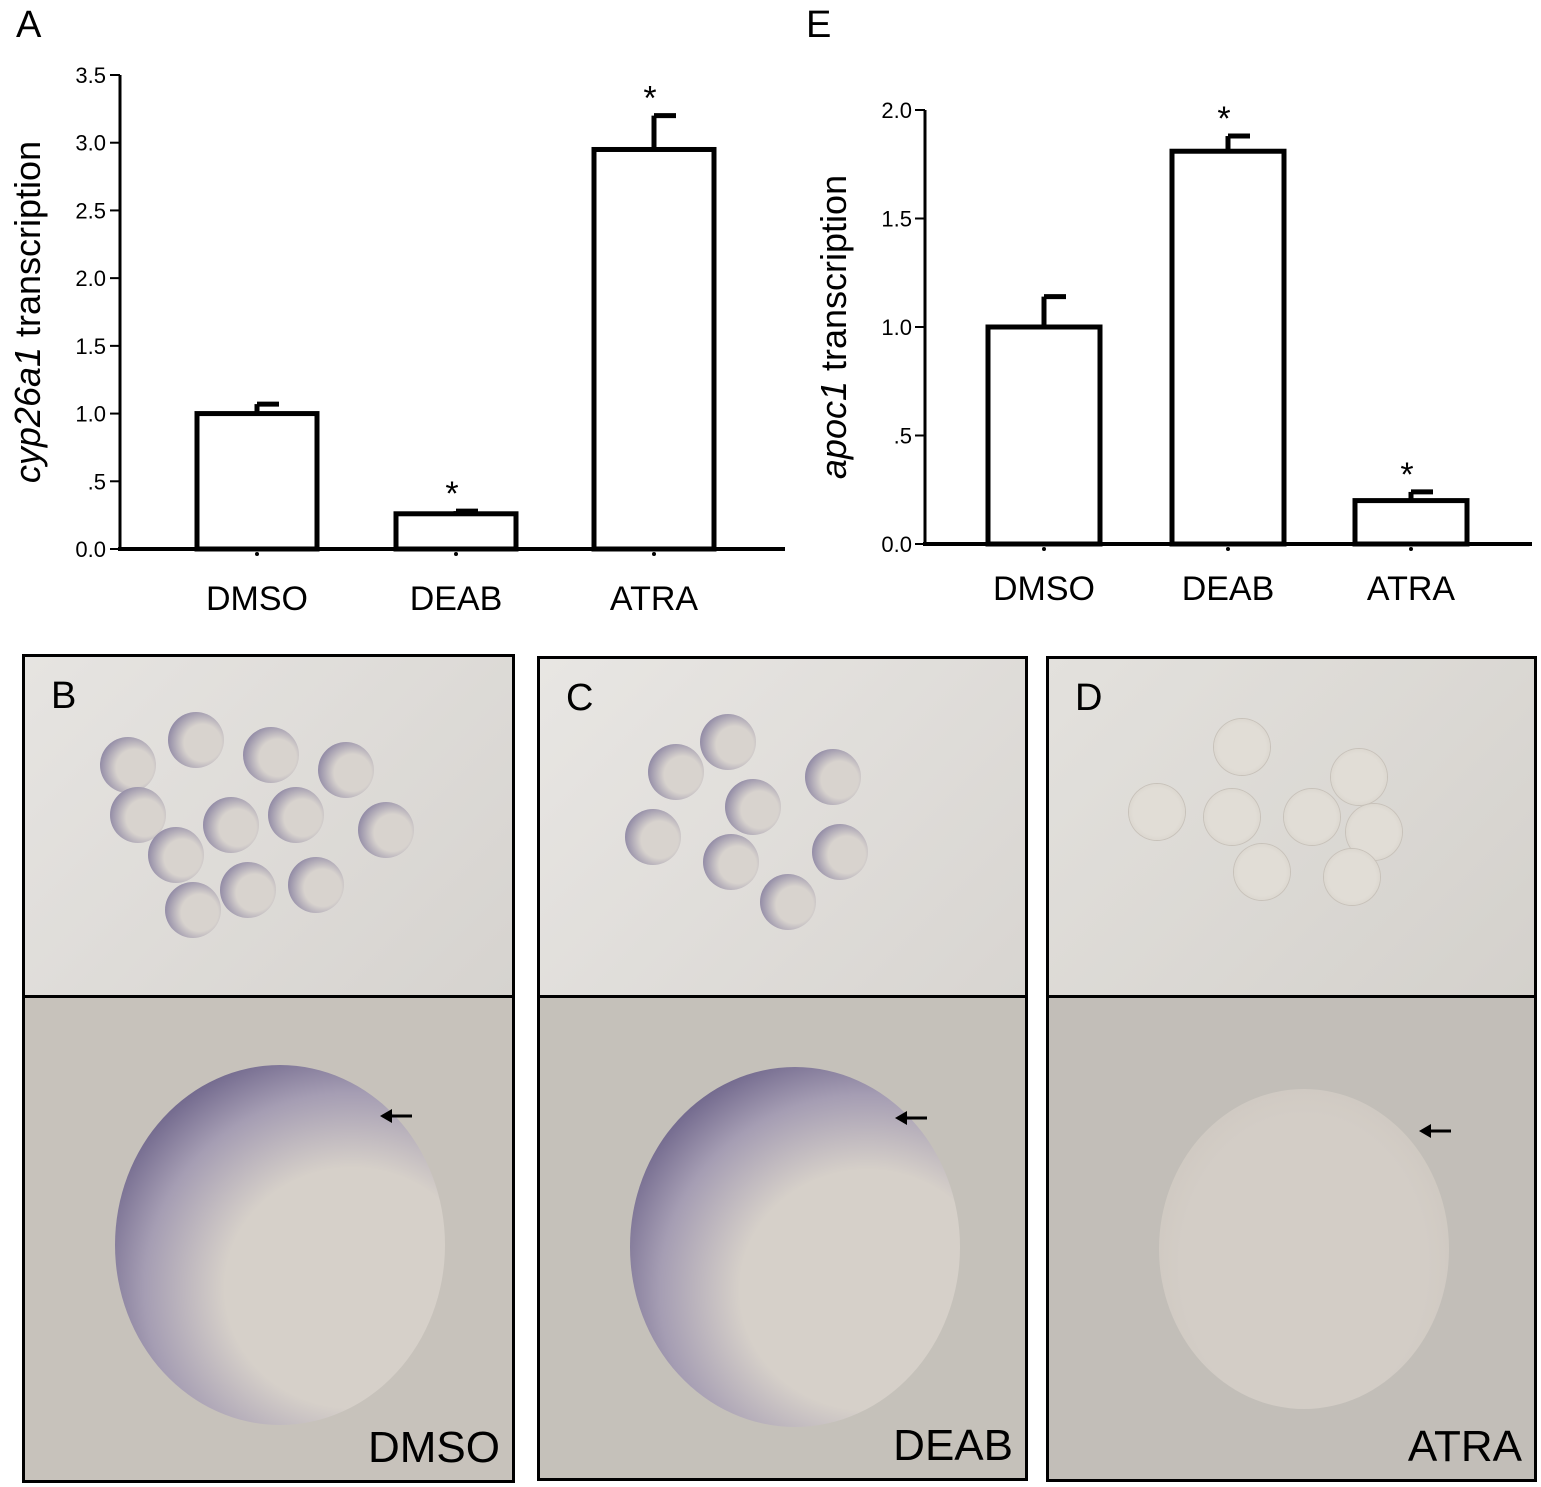 This screenshot has width=1541, height=1487. I want to click on y-axis-label: cyp26a1 transcription, so click(27, 312).